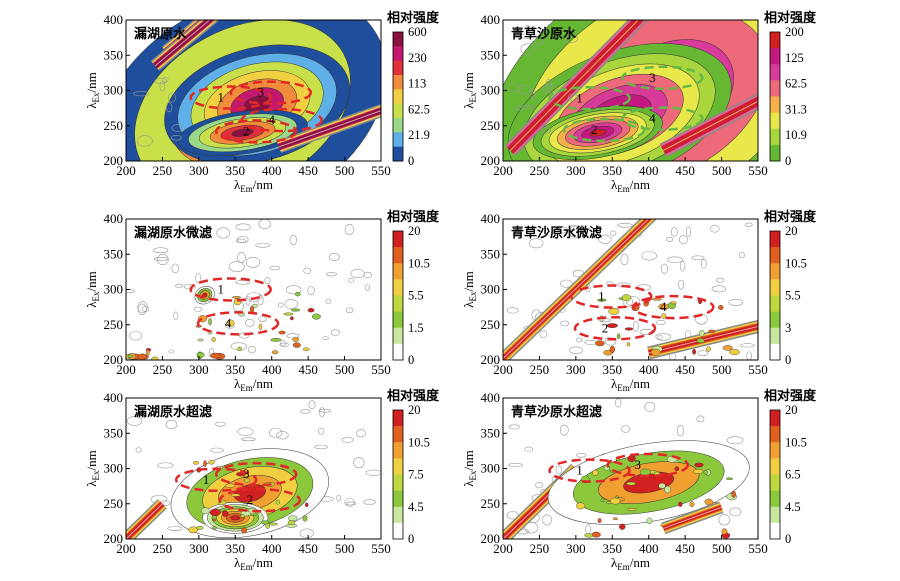 The width and height of the screenshot is (900, 581). I want to click on x-tick-label: 250, so click(163, 369).